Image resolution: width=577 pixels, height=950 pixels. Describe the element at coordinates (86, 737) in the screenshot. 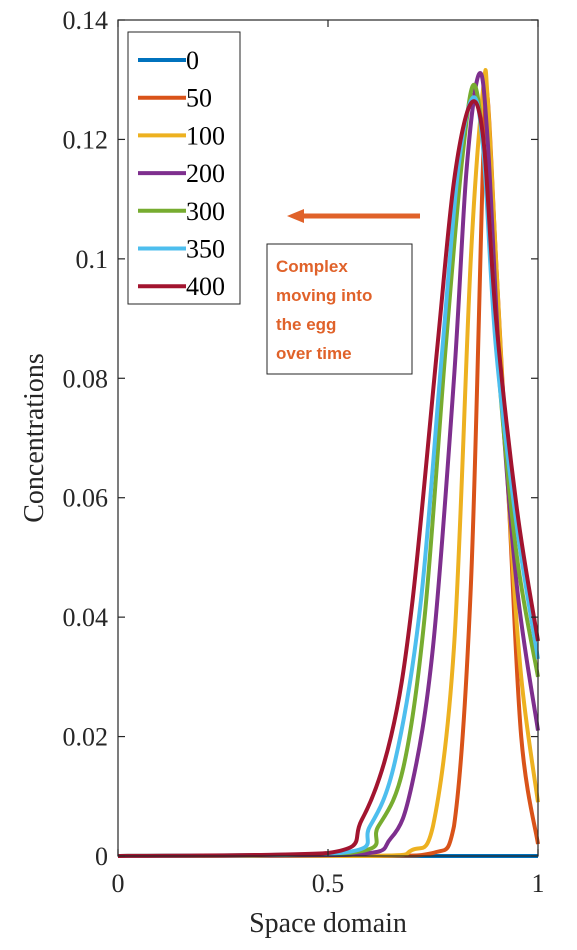

I see `y-tick-label: 0.02` at that location.